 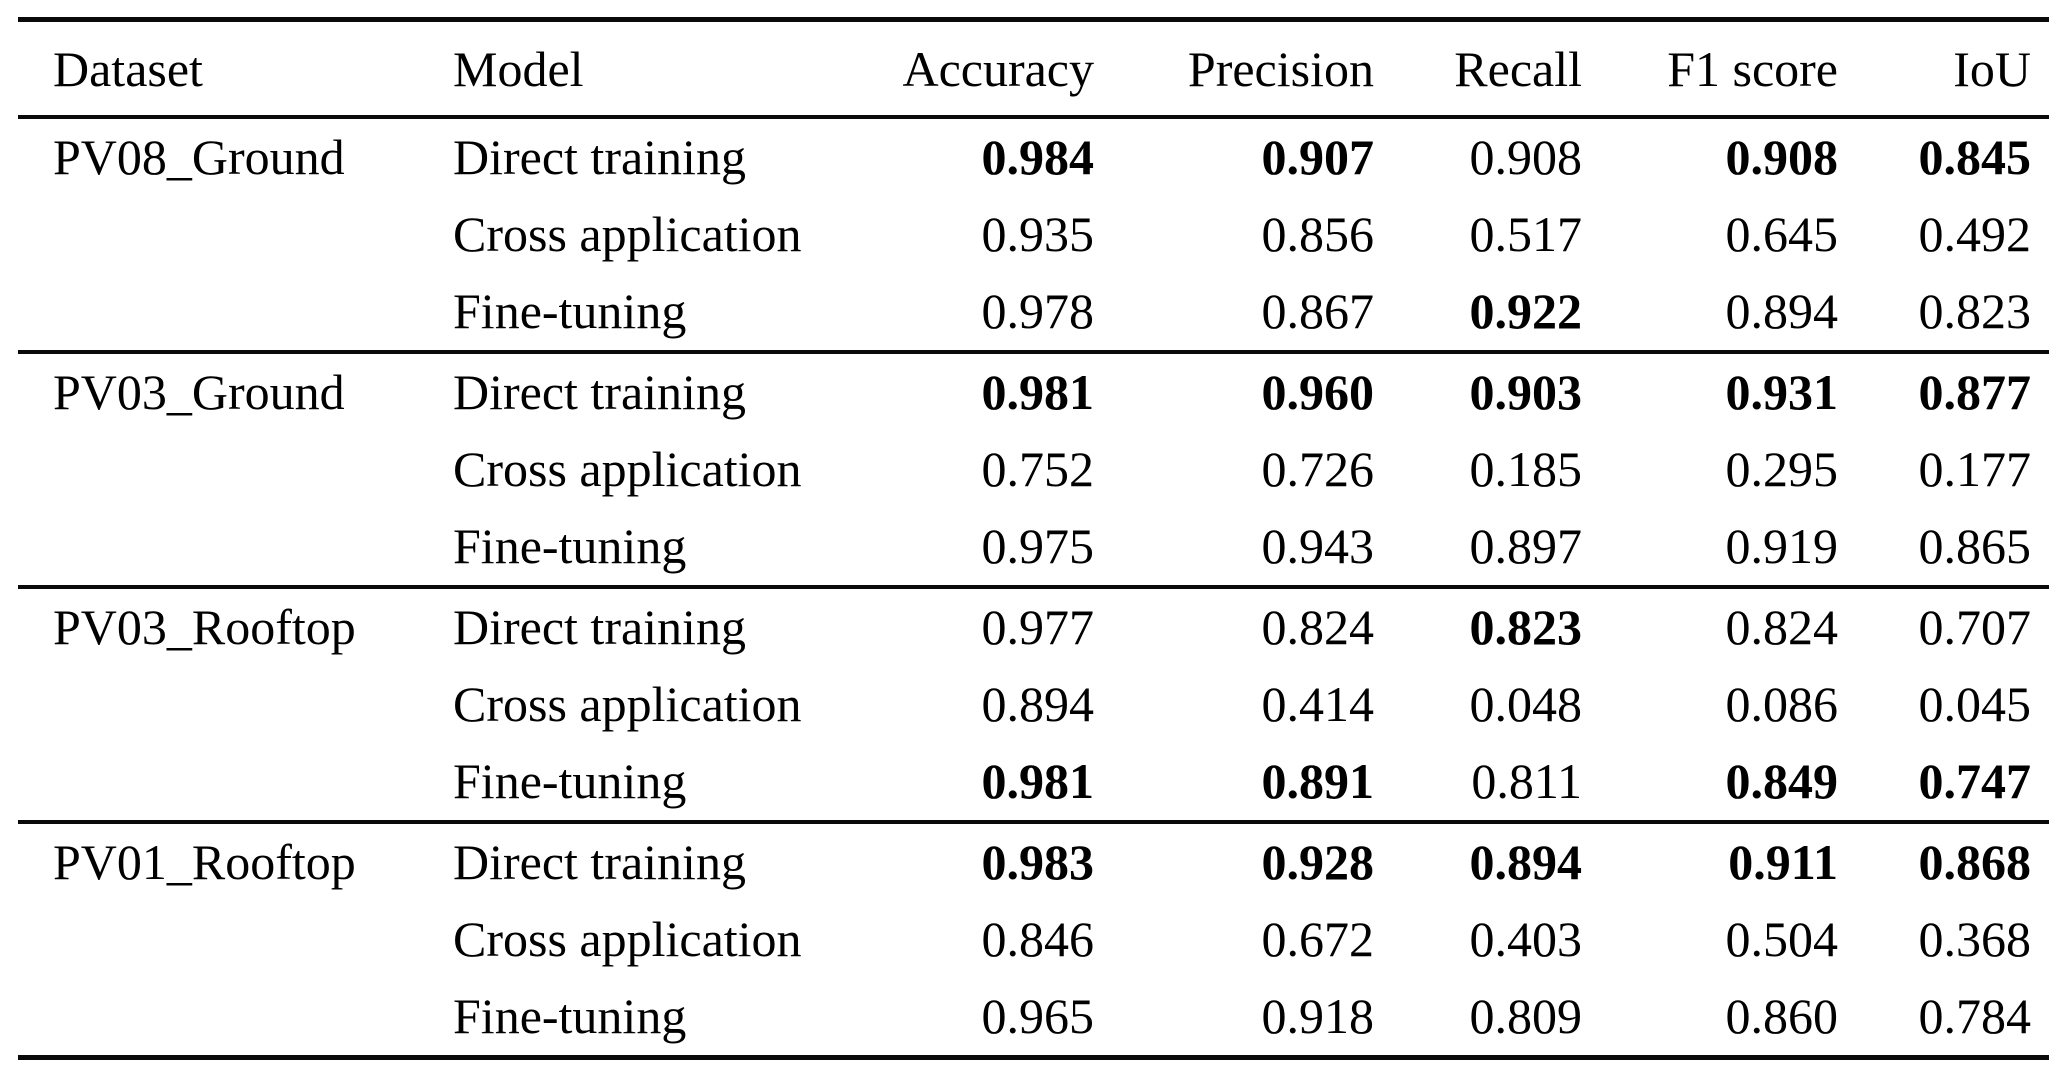 I want to click on metric-value: 0.984, so click(x=1038, y=157).